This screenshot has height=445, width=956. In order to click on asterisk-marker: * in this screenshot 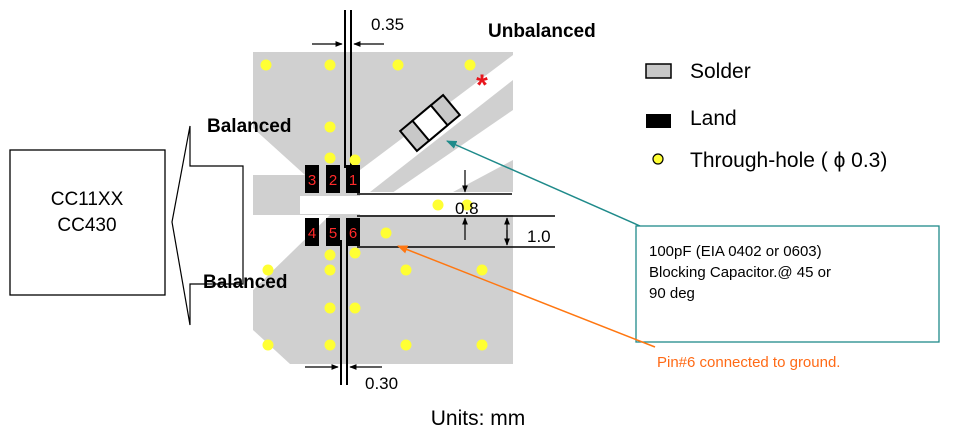, I will do `click(482, 85)`.